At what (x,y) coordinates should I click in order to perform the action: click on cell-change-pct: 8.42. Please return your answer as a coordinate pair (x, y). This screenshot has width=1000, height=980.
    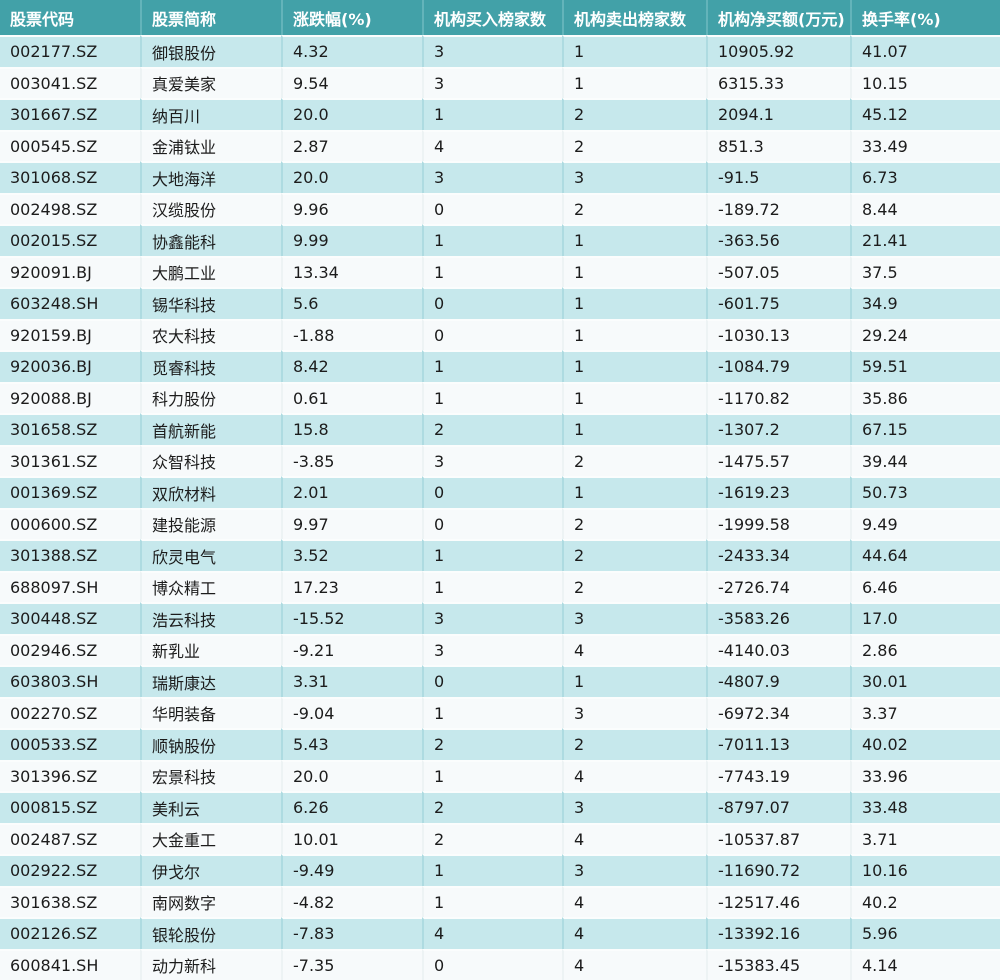
    Looking at the image, I should click on (351, 366).